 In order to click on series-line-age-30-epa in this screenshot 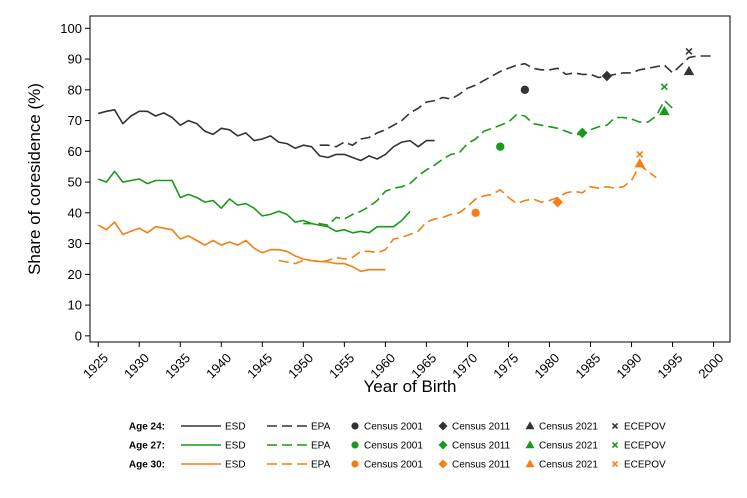, I will do `click(467, 214)`.